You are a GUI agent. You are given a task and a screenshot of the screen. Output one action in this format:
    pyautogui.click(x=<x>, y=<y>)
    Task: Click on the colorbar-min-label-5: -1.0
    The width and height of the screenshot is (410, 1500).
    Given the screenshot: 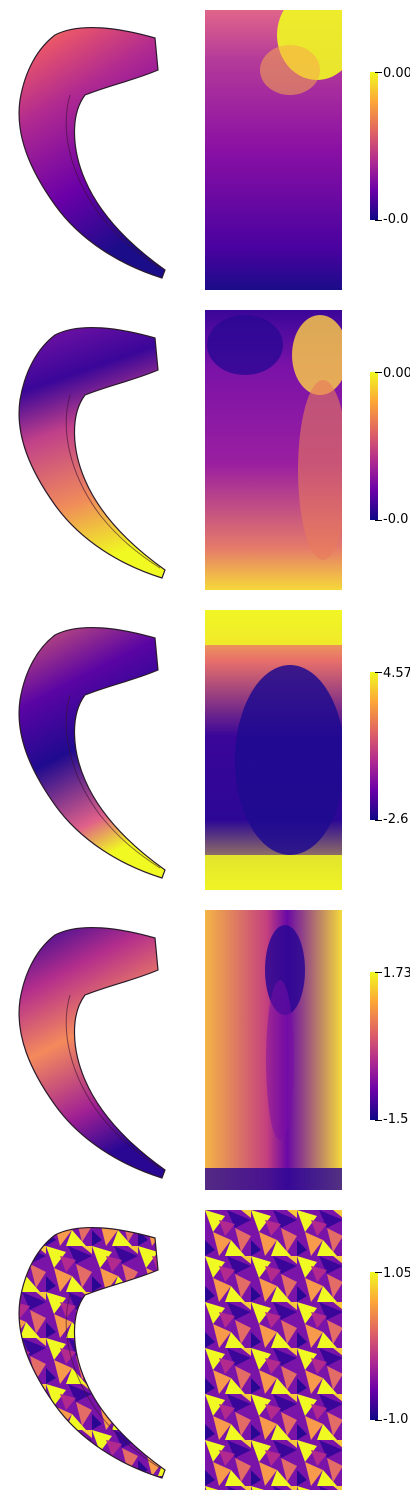 What is the action you would take?
    pyautogui.click(x=396, y=1419)
    